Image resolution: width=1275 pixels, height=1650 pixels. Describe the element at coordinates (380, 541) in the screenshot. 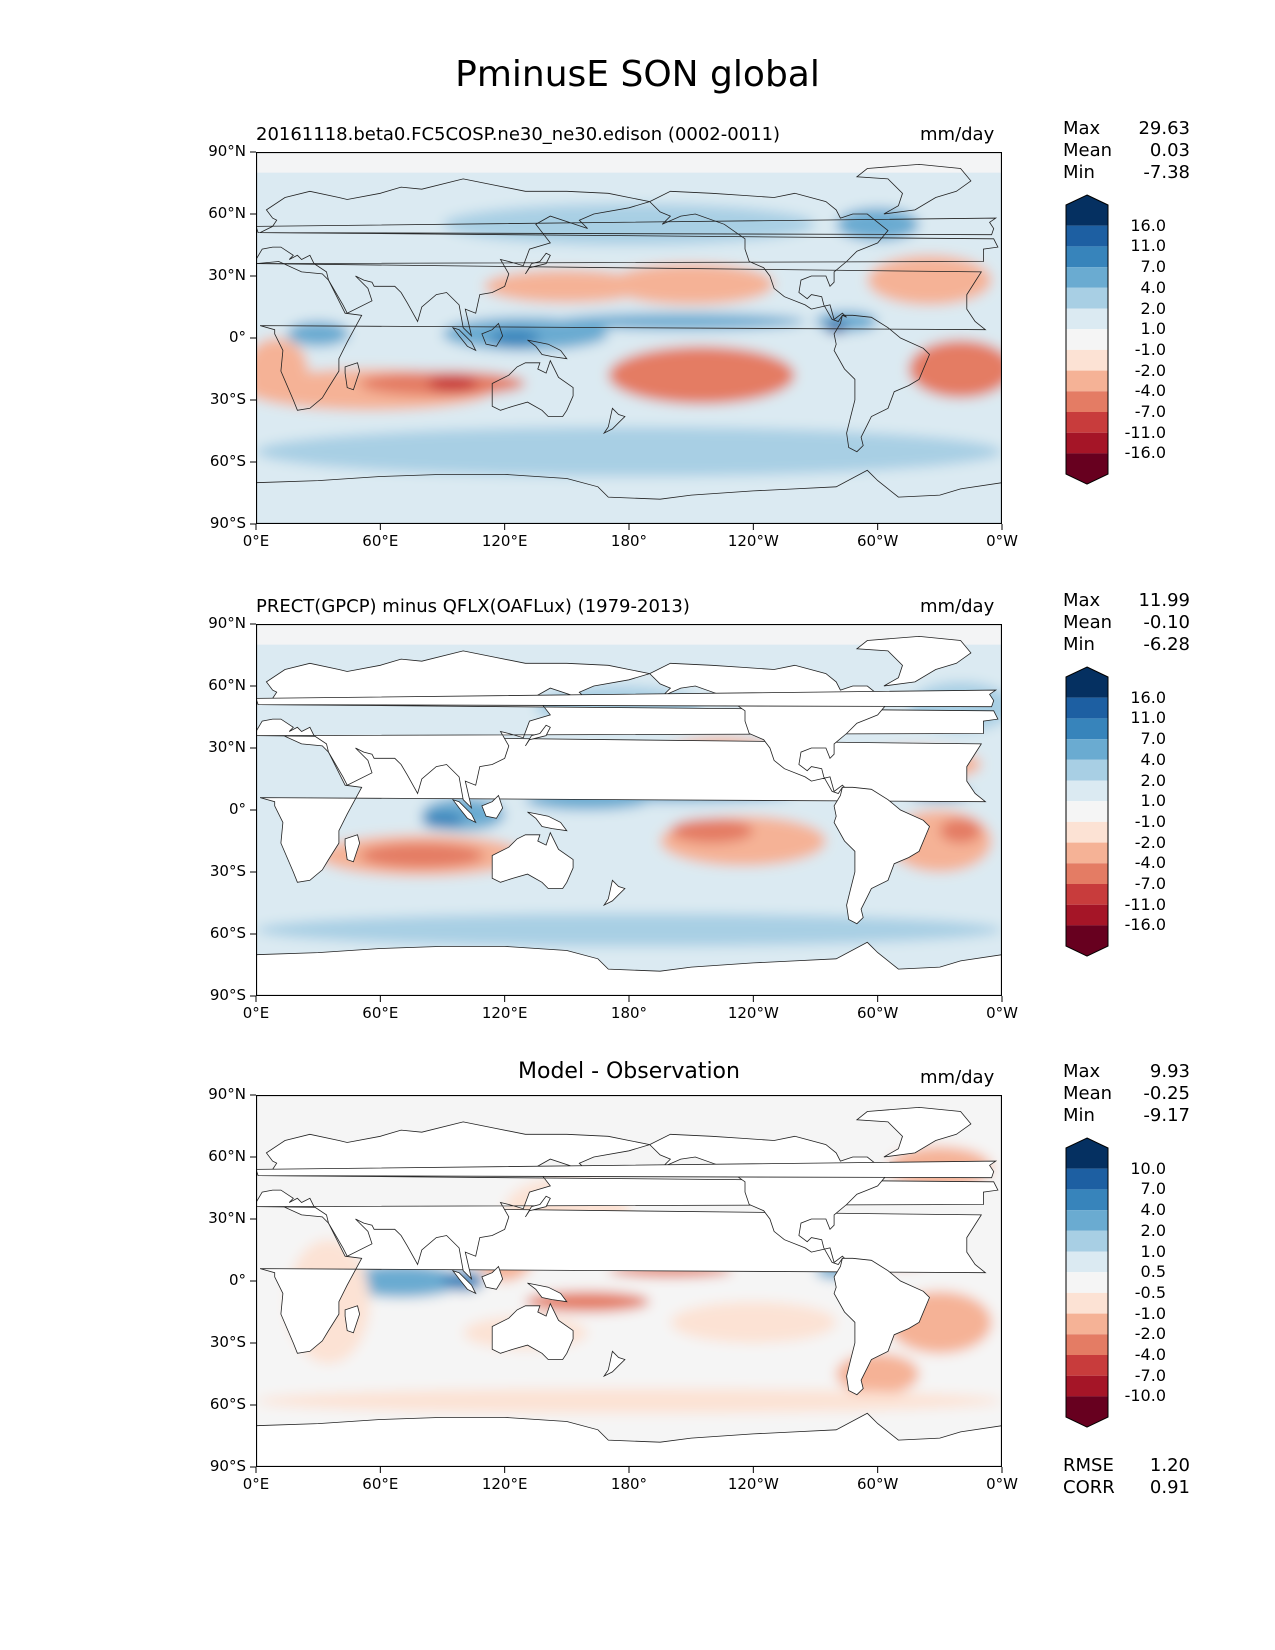

I see `x-tick-label: 60°E` at that location.